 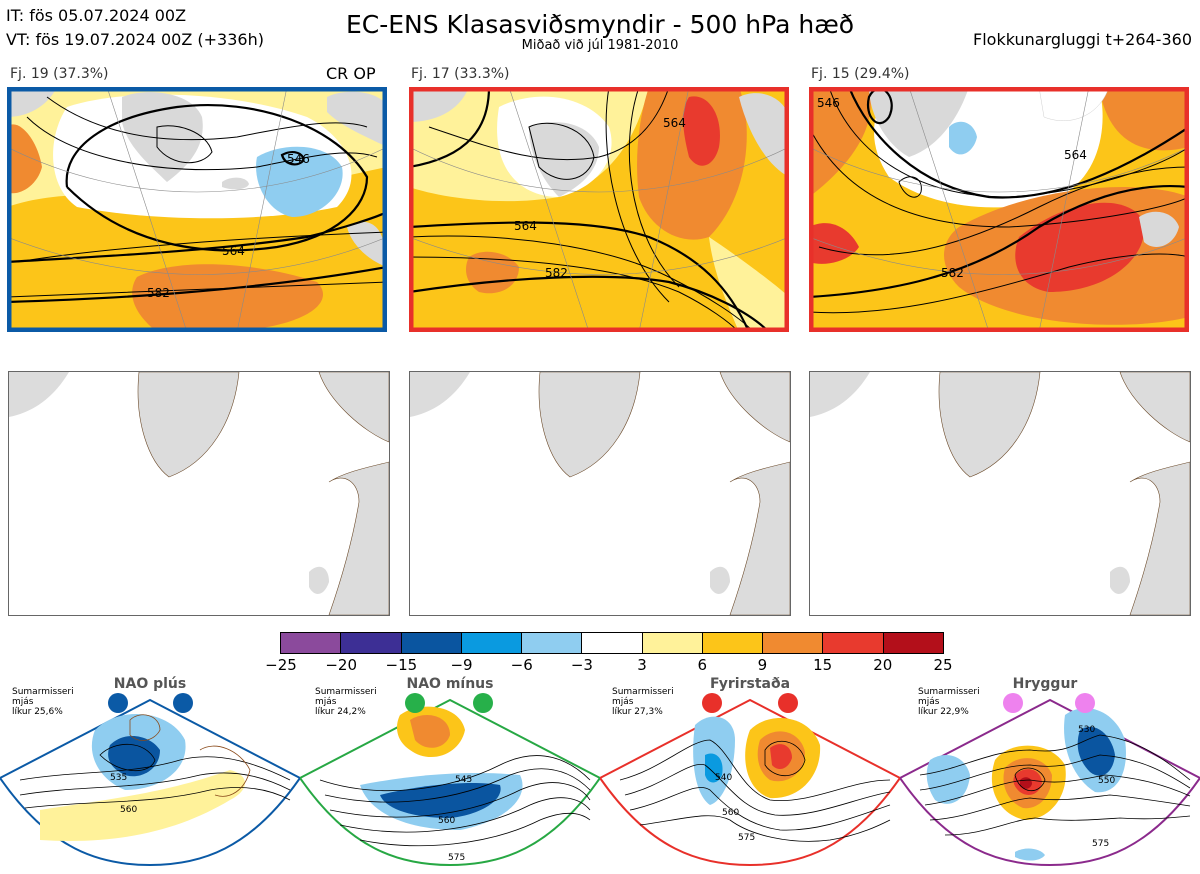 I want to click on regime-probability: líkur 24,2%, so click(x=340, y=712).